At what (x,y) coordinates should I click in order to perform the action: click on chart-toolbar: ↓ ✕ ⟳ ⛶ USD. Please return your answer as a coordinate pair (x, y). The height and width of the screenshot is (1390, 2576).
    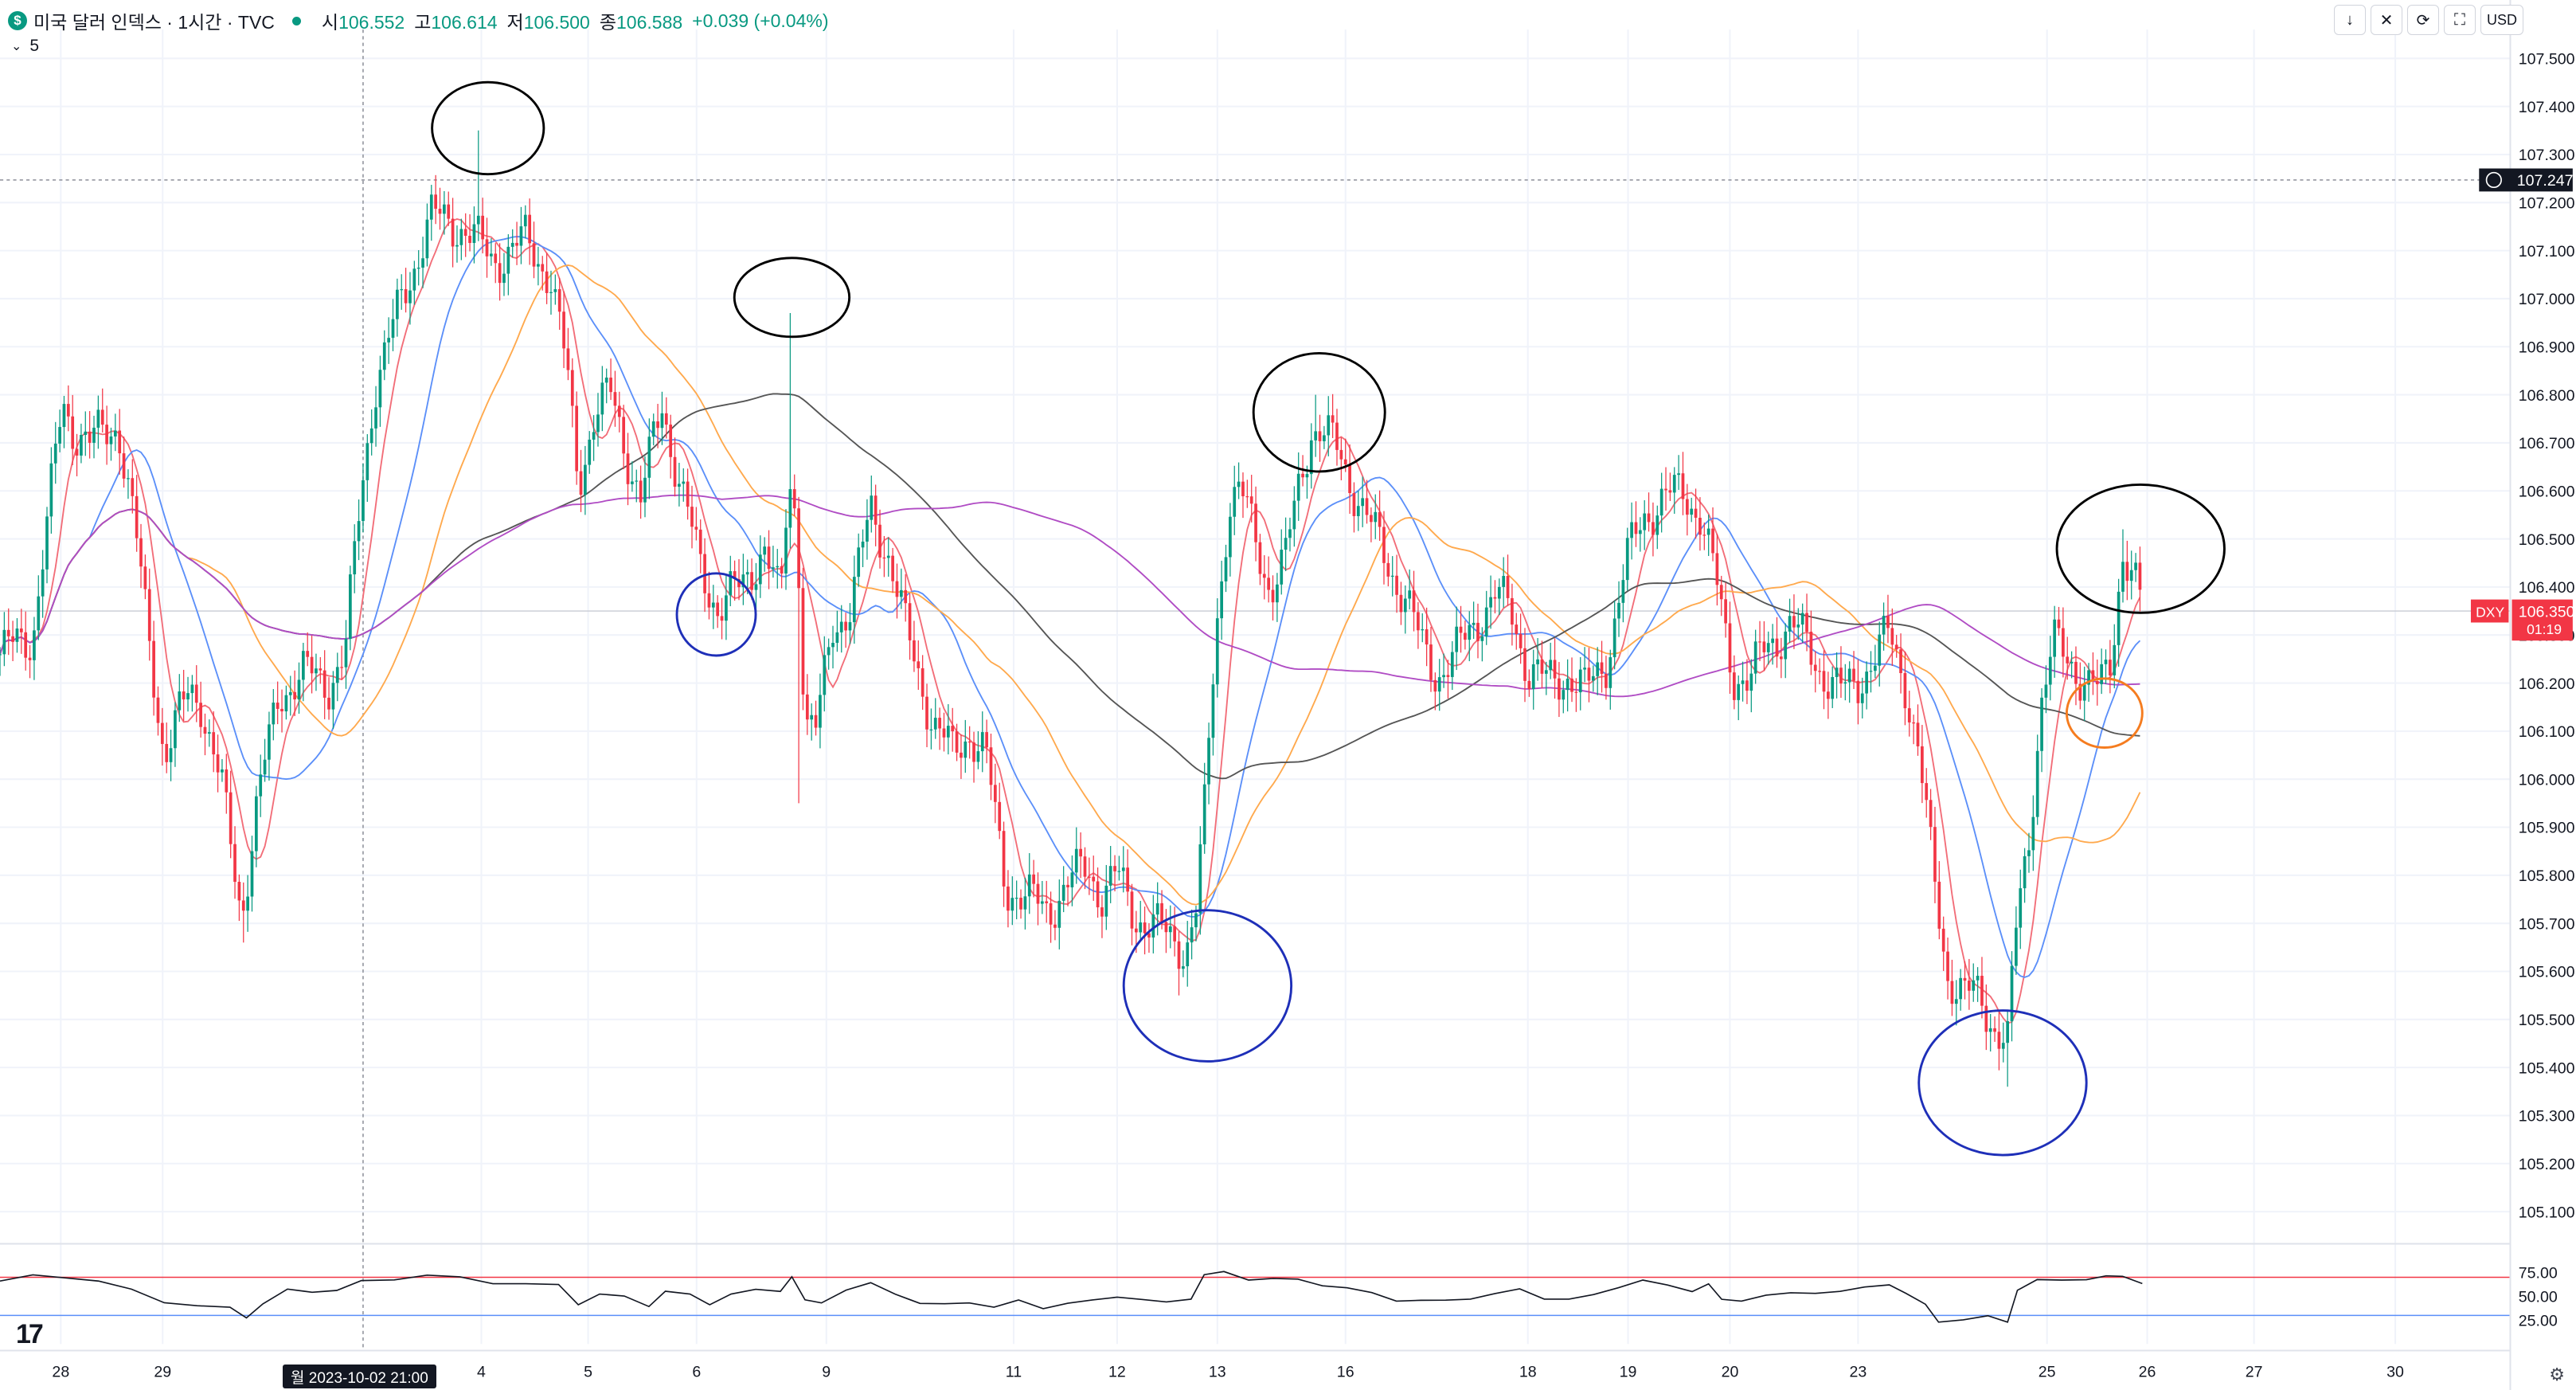
    Looking at the image, I should click on (2428, 20).